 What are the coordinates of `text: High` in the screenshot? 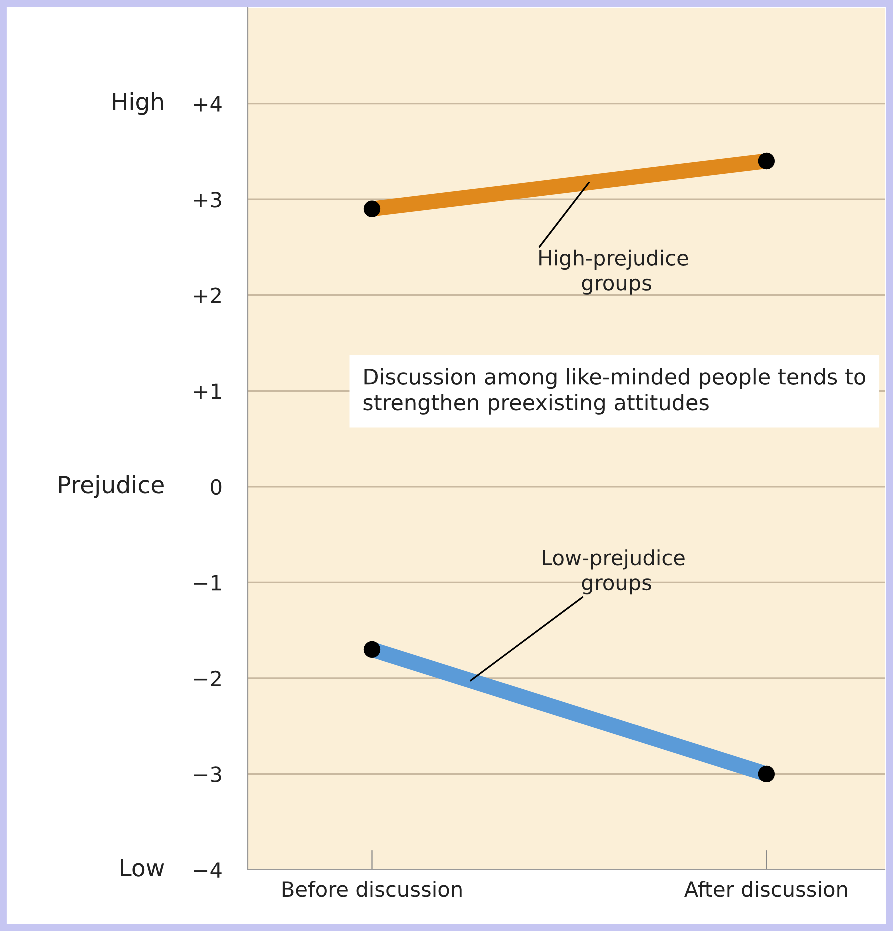 It's located at (138, 104).